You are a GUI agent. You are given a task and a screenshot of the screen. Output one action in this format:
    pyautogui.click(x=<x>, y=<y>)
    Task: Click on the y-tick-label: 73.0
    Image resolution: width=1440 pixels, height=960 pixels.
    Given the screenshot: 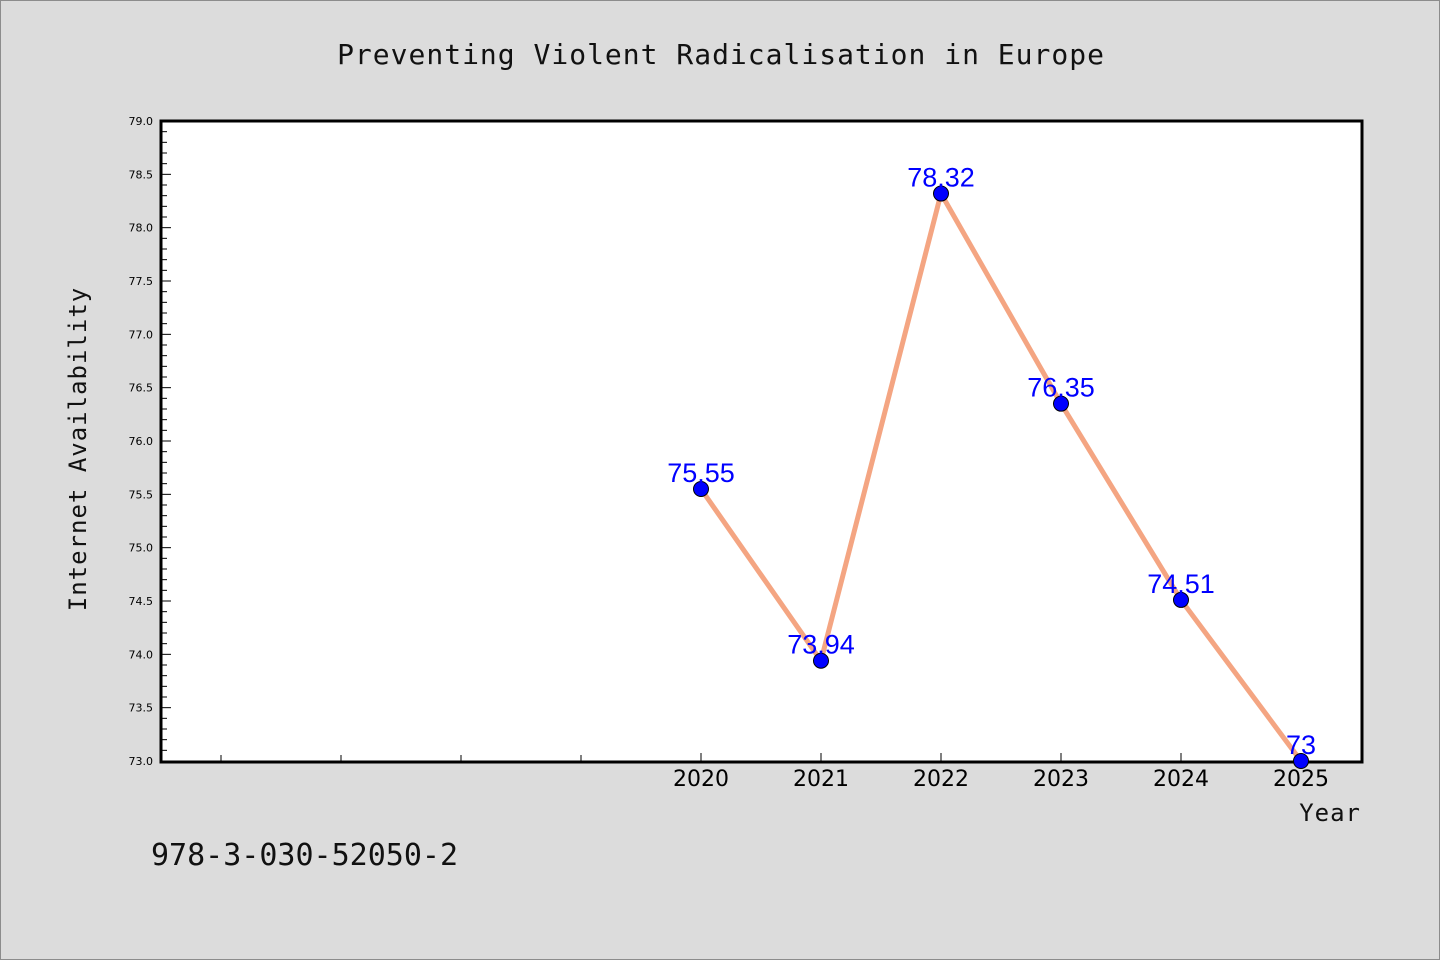 What is the action you would take?
    pyautogui.click(x=141, y=761)
    